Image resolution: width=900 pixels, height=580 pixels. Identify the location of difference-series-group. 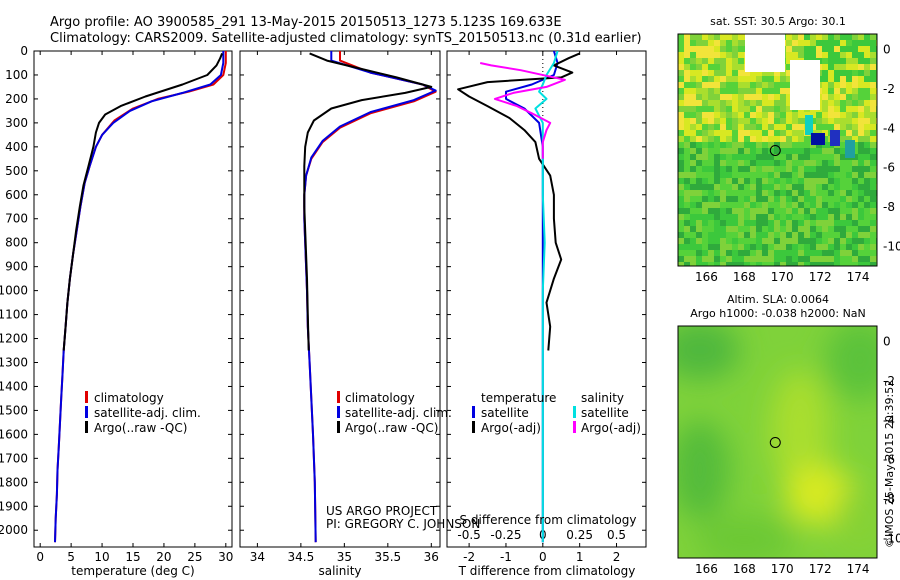
(519, 297).